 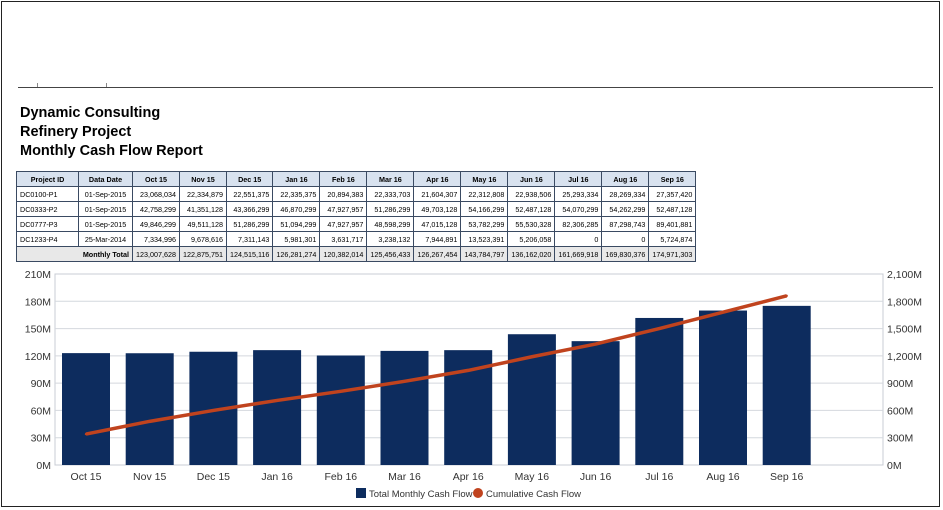 What do you see at coordinates (390, 239) in the screenshot?
I see `value-cell: 3,238,132` at bounding box center [390, 239].